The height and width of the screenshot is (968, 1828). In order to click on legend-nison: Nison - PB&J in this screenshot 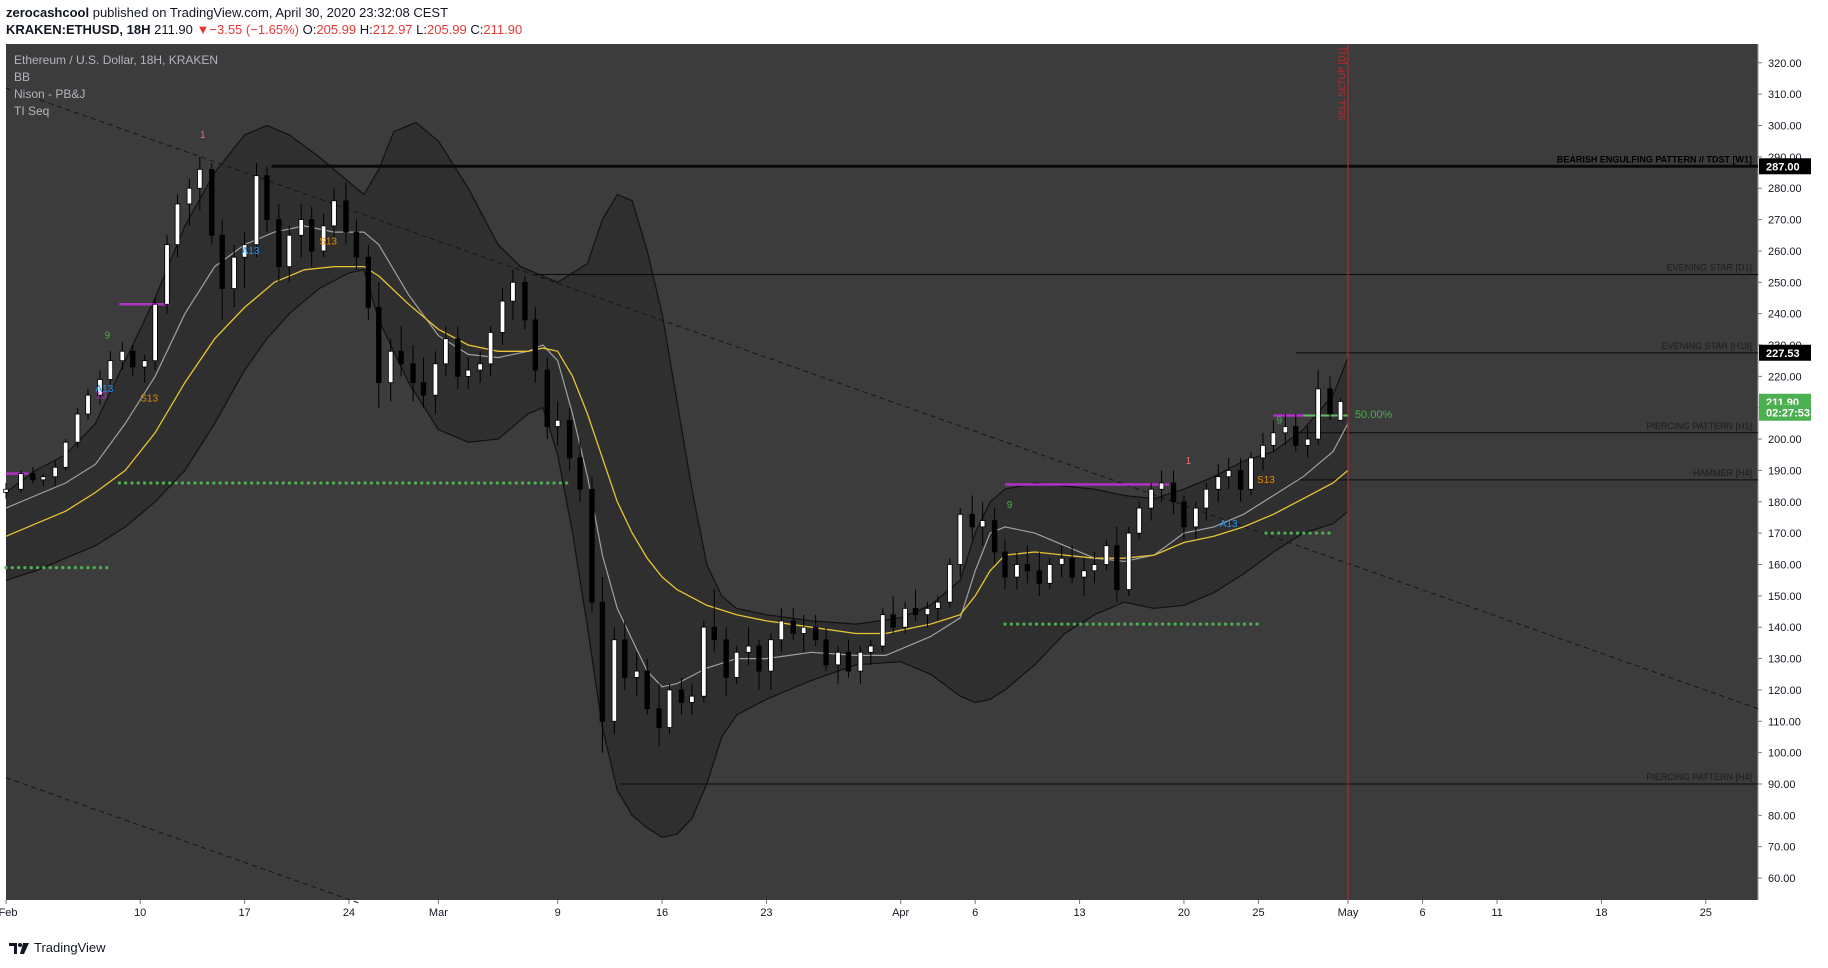, I will do `click(49, 94)`.